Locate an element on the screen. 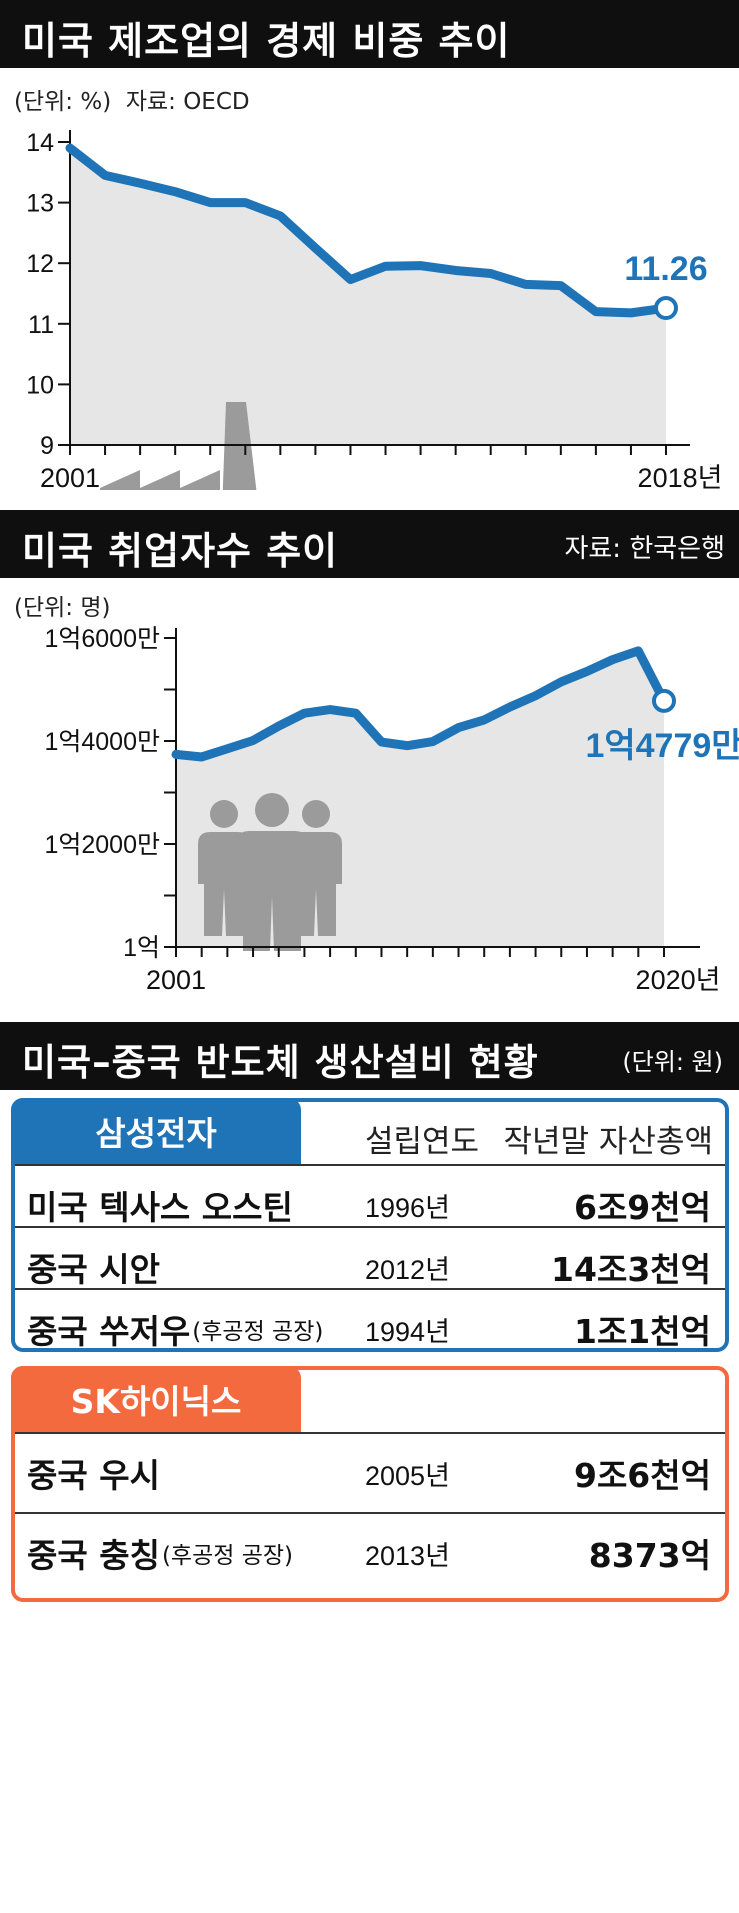 The image size is (739, 1913). y-tick-label: 9 is located at coordinates (47, 446).